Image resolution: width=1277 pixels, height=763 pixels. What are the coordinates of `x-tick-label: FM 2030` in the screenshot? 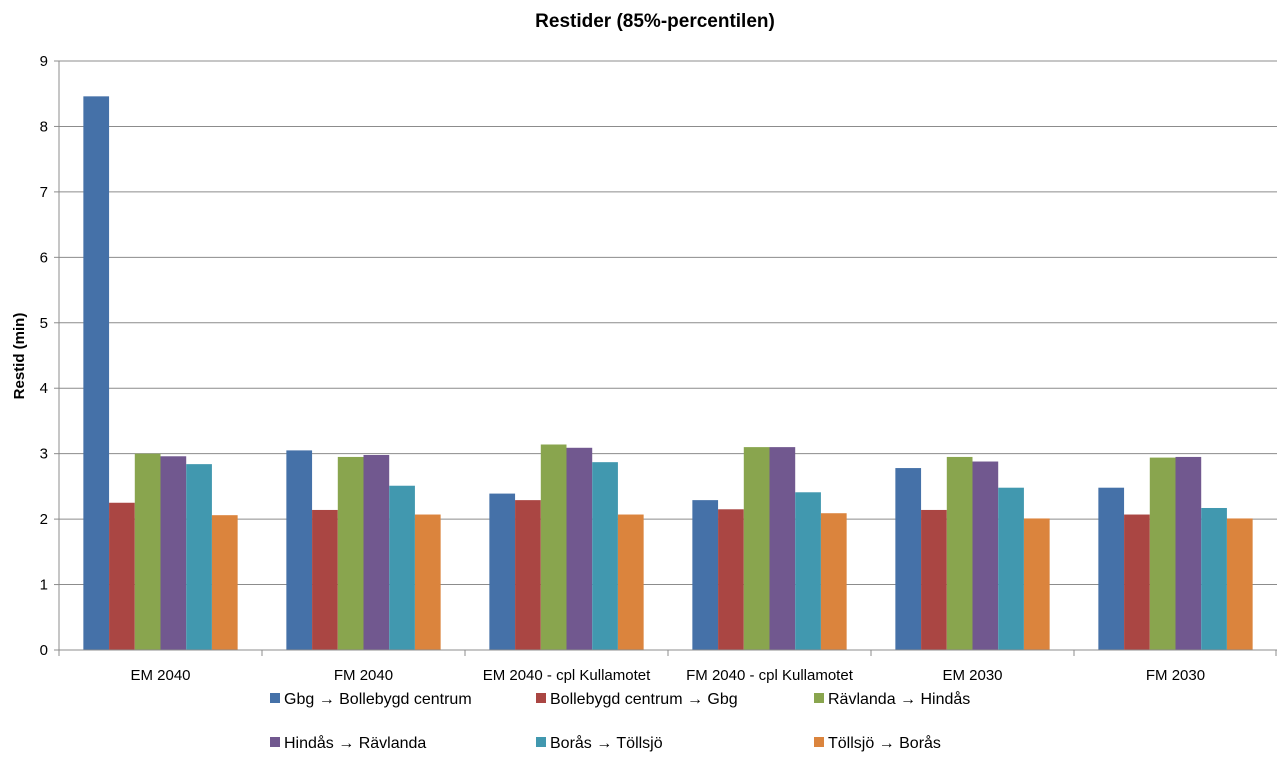 It's located at (1175, 675).